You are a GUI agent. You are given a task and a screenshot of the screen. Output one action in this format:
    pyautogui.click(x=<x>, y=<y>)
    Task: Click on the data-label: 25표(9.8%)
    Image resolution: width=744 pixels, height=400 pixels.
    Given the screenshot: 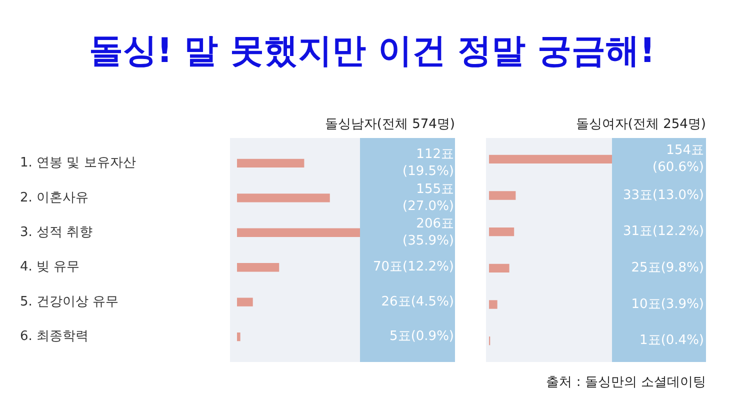 What is the action you would take?
    pyautogui.click(x=667, y=268)
    